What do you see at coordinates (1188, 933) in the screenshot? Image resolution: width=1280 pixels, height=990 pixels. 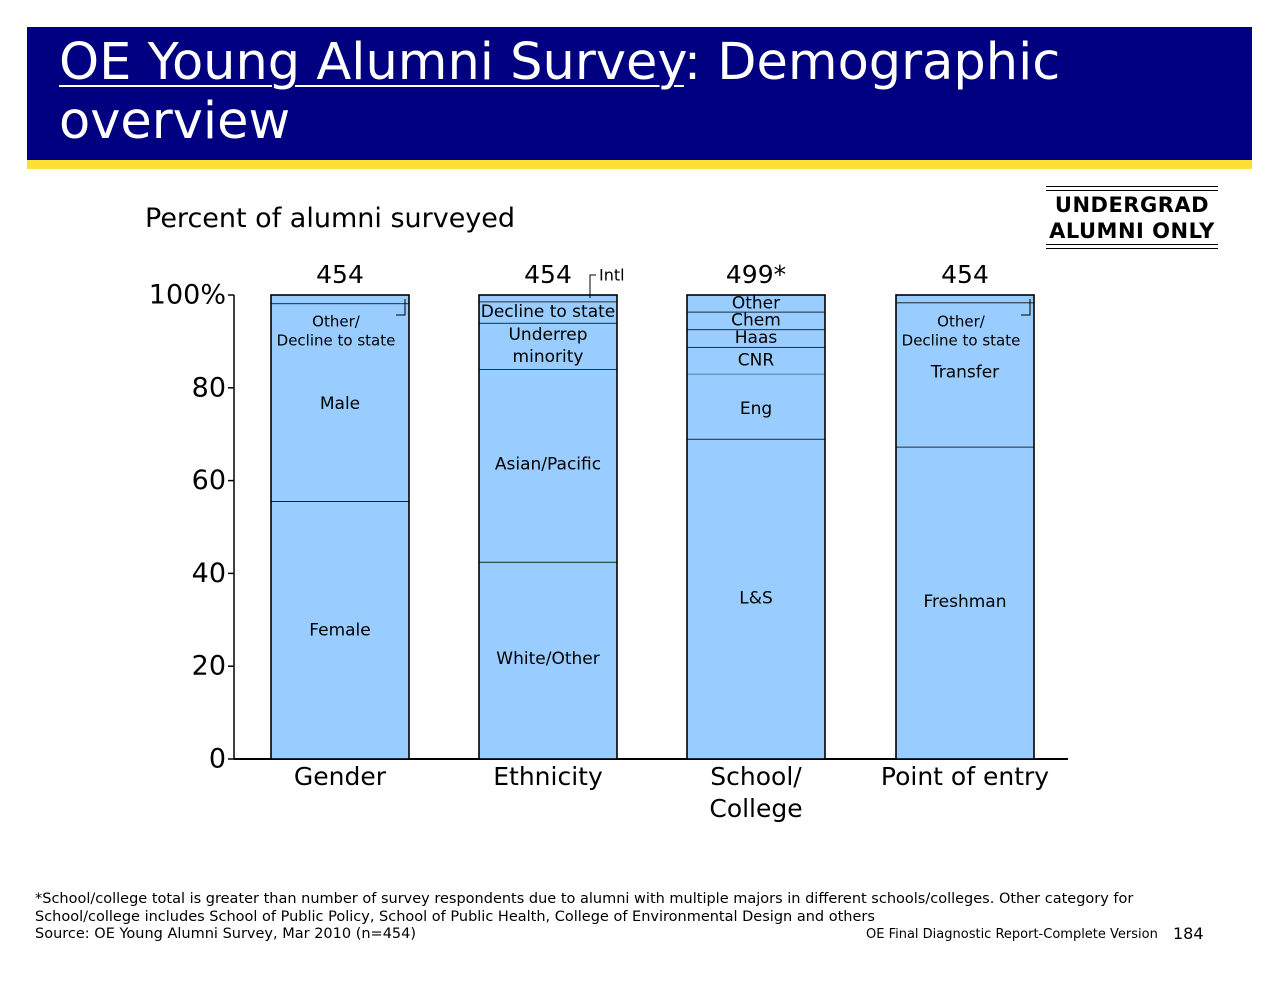 I see `page-number: 184` at bounding box center [1188, 933].